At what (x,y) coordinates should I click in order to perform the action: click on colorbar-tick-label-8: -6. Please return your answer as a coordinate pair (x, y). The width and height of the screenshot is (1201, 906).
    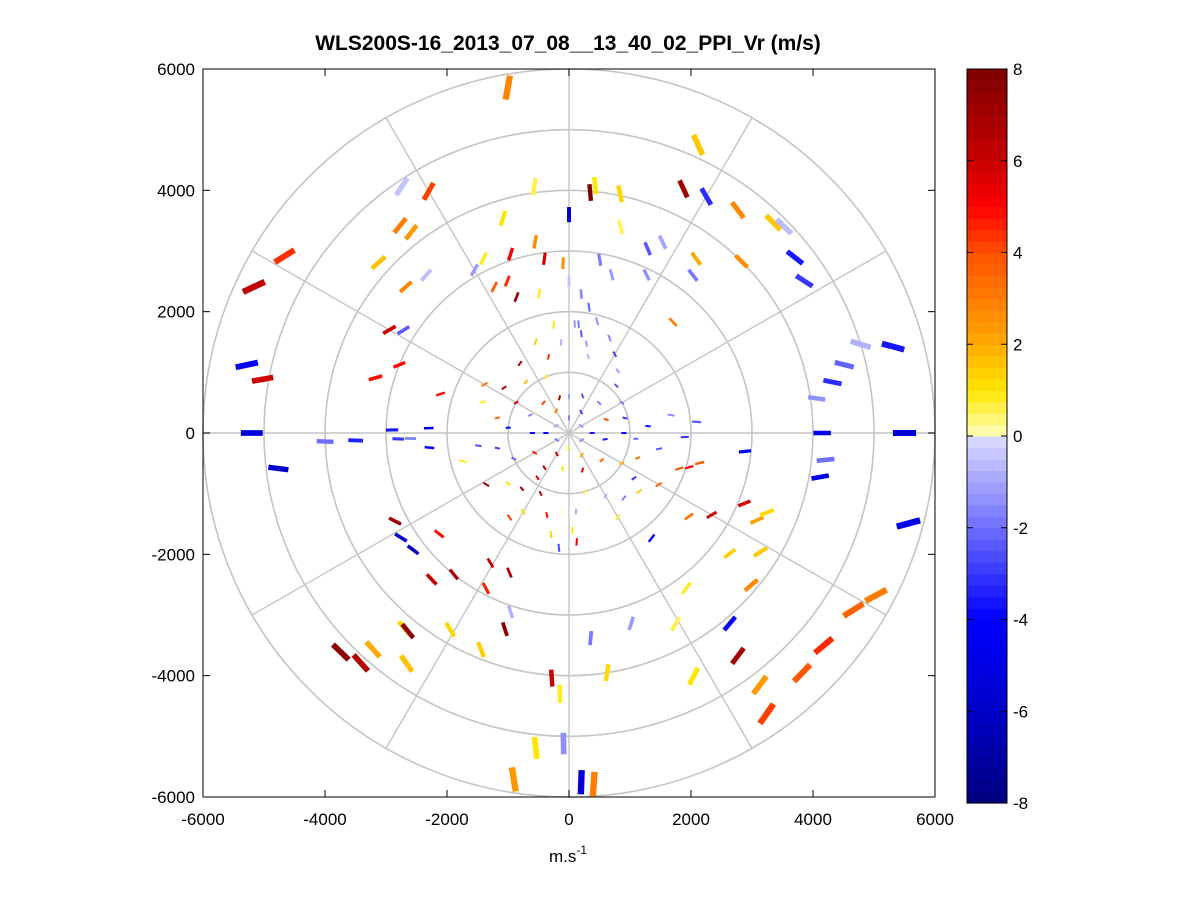
    Looking at the image, I should click on (1020, 711).